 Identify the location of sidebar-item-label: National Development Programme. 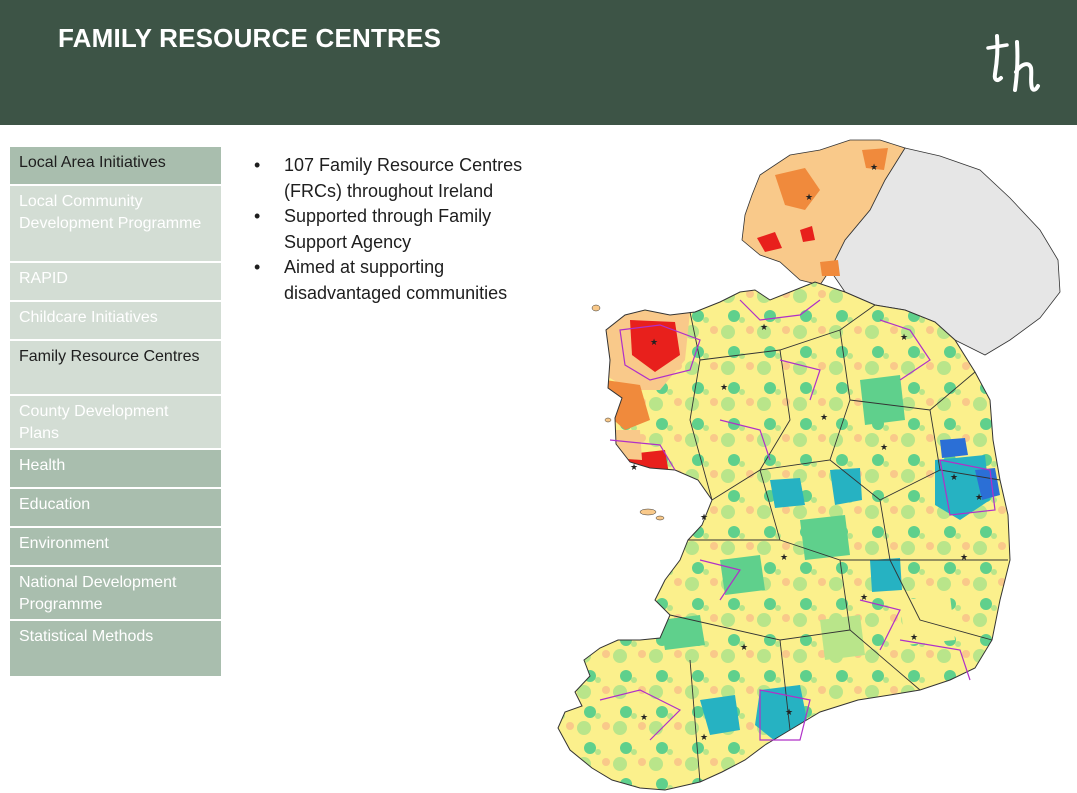
(98, 593).